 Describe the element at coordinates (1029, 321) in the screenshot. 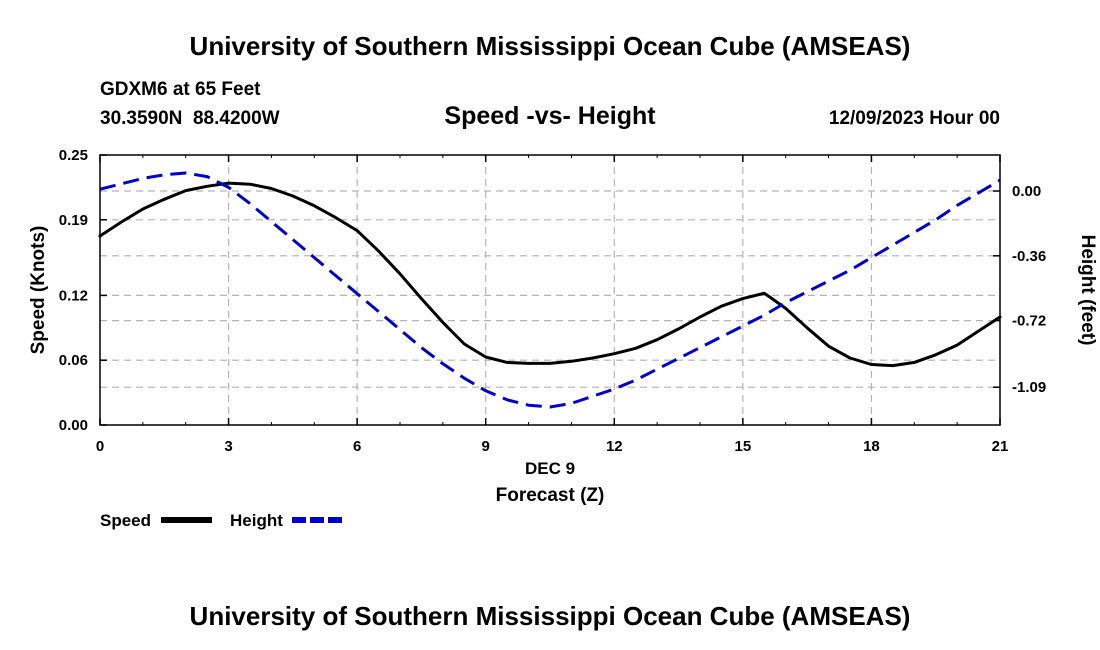

I see `y2-tick-label: -0.72` at that location.